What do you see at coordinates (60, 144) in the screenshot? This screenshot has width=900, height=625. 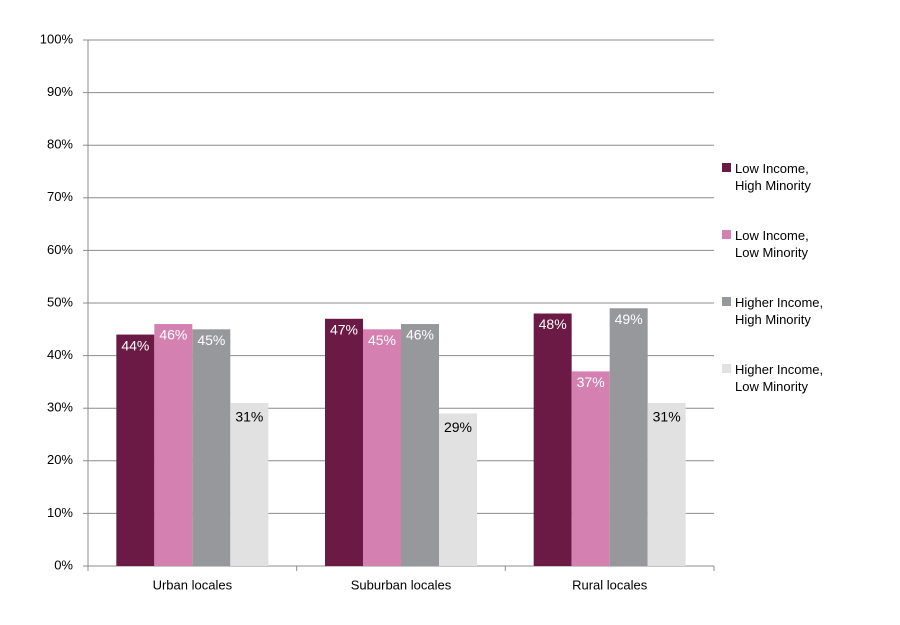 I see `y-tick-label: 80%` at bounding box center [60, 144].